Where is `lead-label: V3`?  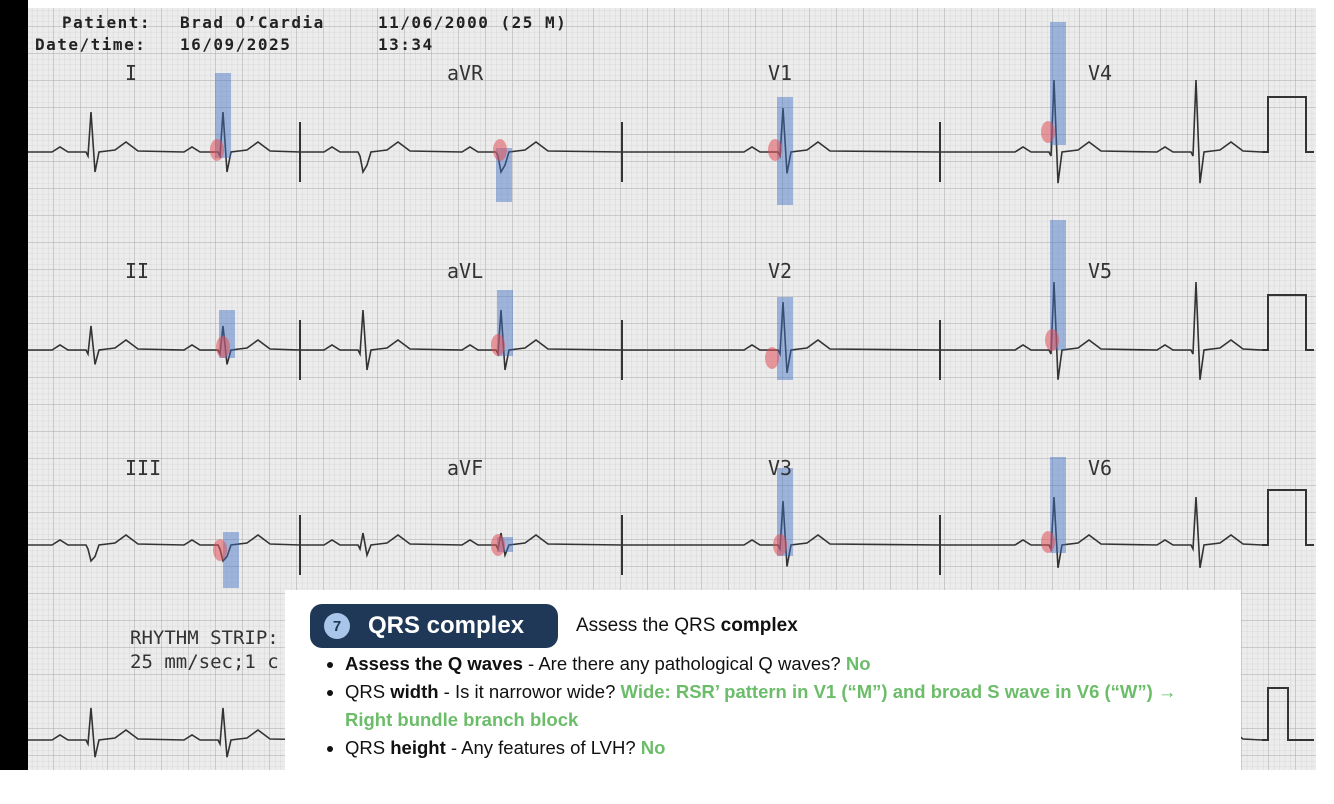
lead-label: V3 is located at coordinates (780, 468).